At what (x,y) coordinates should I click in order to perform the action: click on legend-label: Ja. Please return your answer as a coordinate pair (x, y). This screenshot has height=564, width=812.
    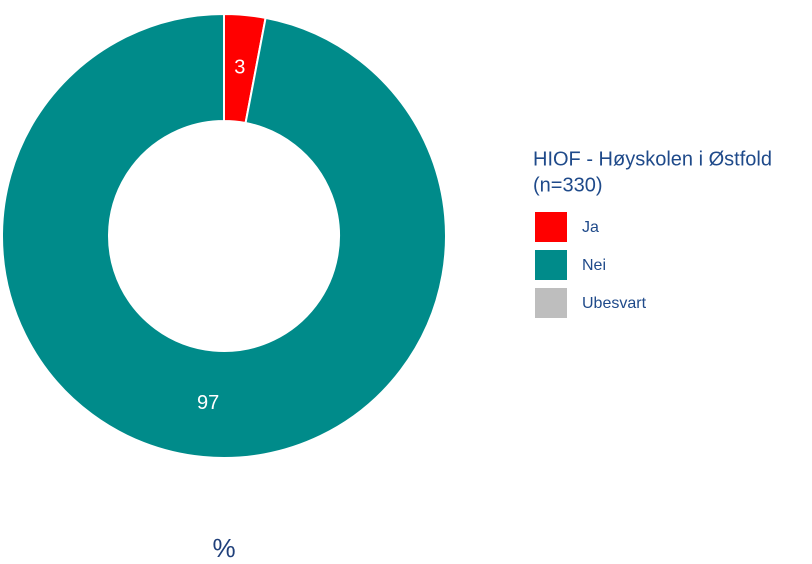
    Looking at the image, I should click on (590, 227).